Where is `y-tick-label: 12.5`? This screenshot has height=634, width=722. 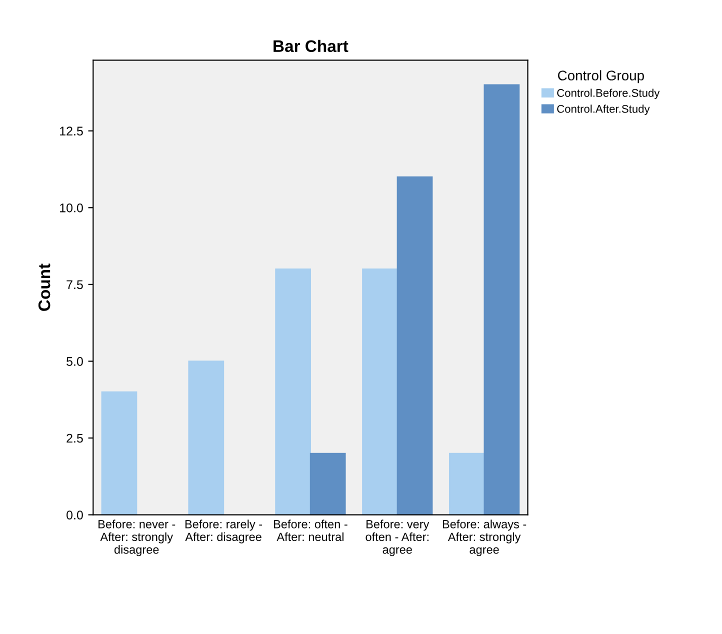 y-tick-label: 12.5 is located at coordinates (71, 131).